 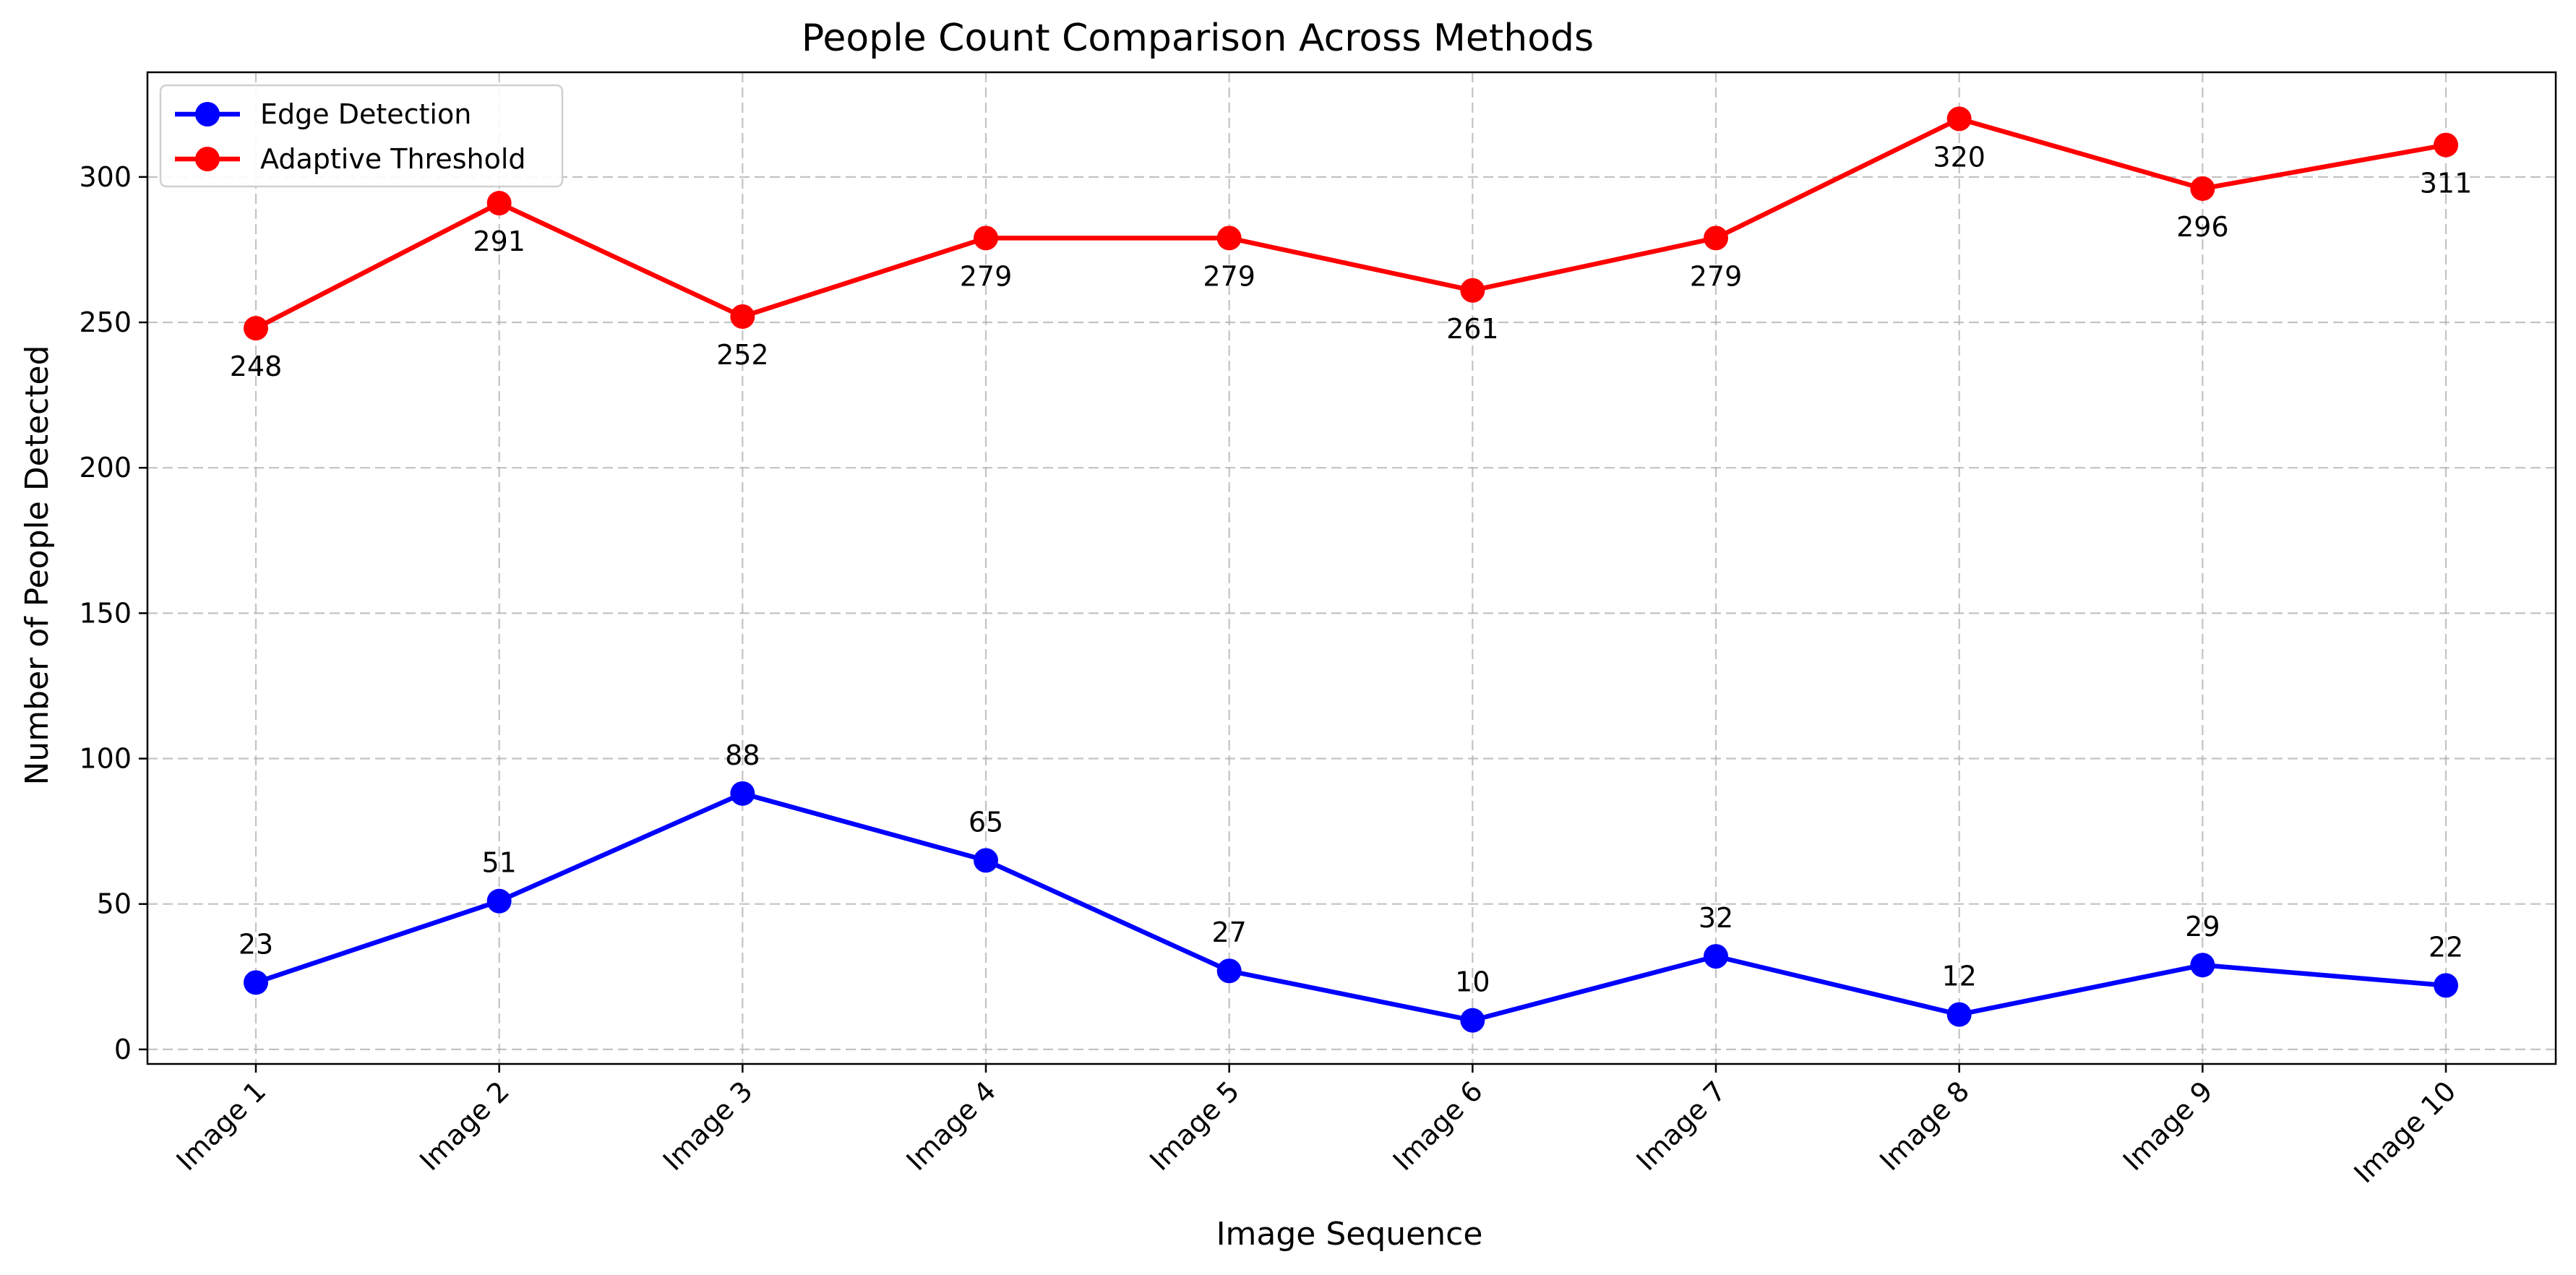 I want to click on y-tick-label: 250, so click(x=106, y=322).